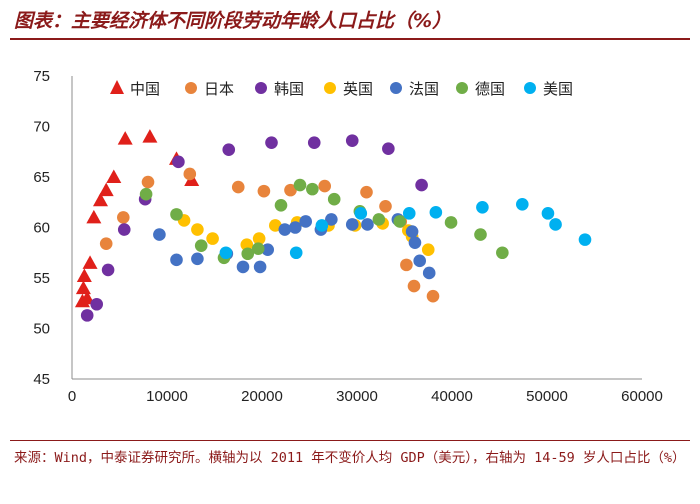 The image size is (700, 504). What do you see at coordinates (341, 89) in the screenshot?
I see `legend: 中国 日本 韩国 英国 法国 德国 美国` at bounding box center [341, 89].